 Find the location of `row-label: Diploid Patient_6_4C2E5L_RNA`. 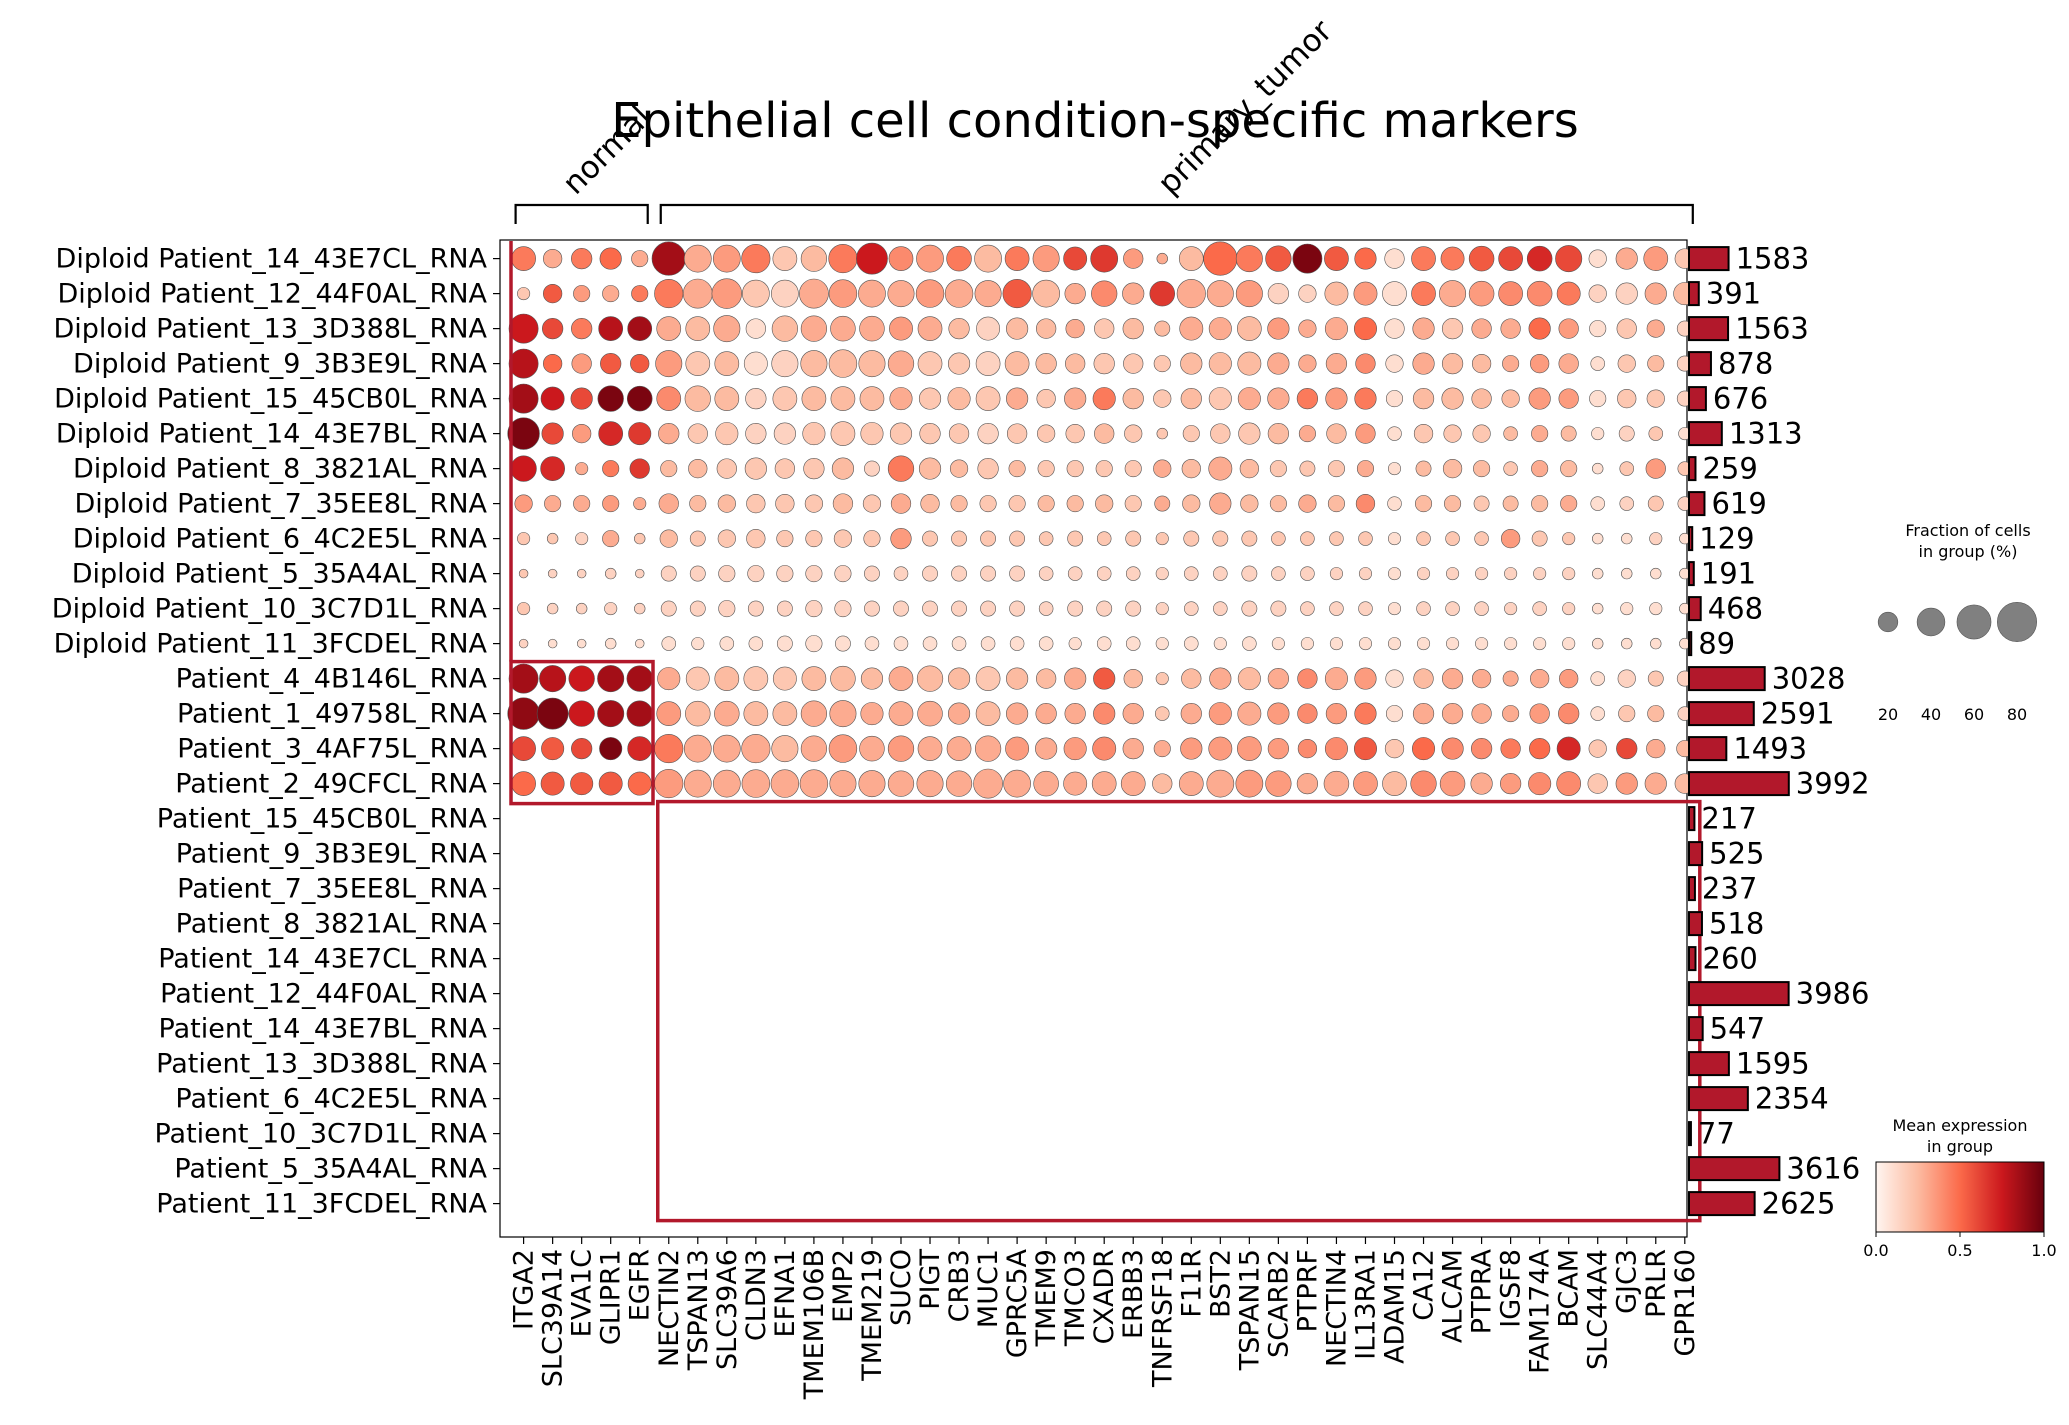

row-label: Diploid Patient_6_4C2E5L_RNA is located at coordinates (280, 539).